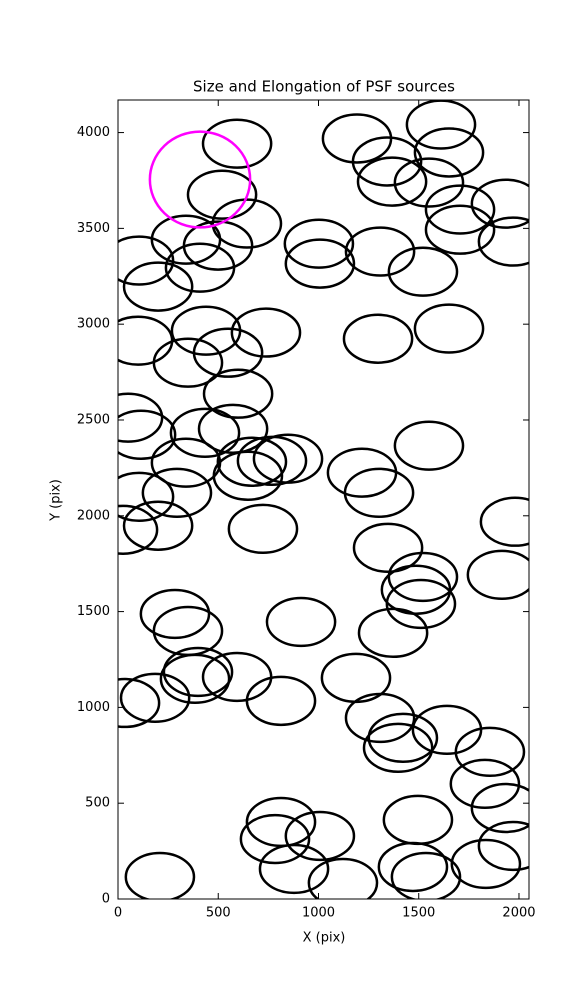 This screenshot has height=1004, width=588. What do you see at coordinates (97, 803) in the screenshot?
I see `y-tick-label: 500` at bounding box center [97, 803].